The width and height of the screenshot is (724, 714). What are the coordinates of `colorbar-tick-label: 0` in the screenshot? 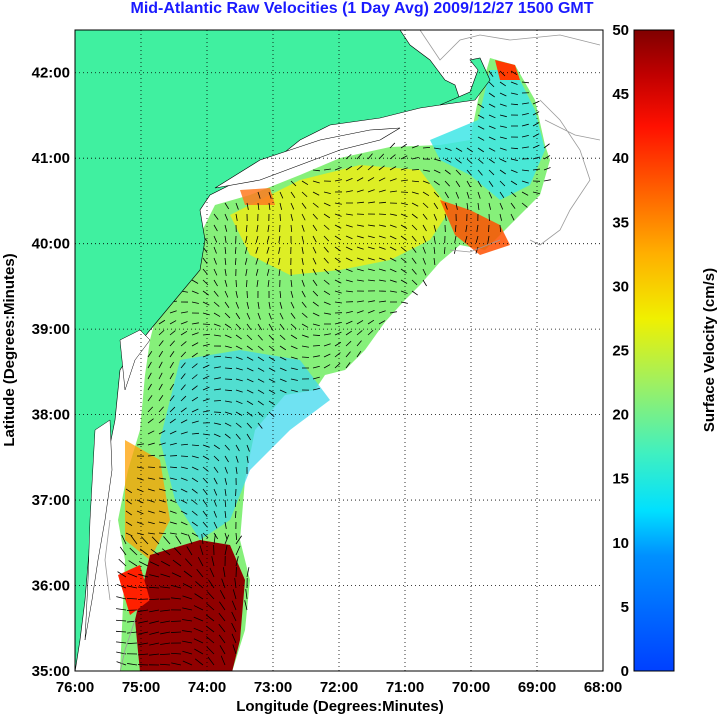 It's located at (625, 671).